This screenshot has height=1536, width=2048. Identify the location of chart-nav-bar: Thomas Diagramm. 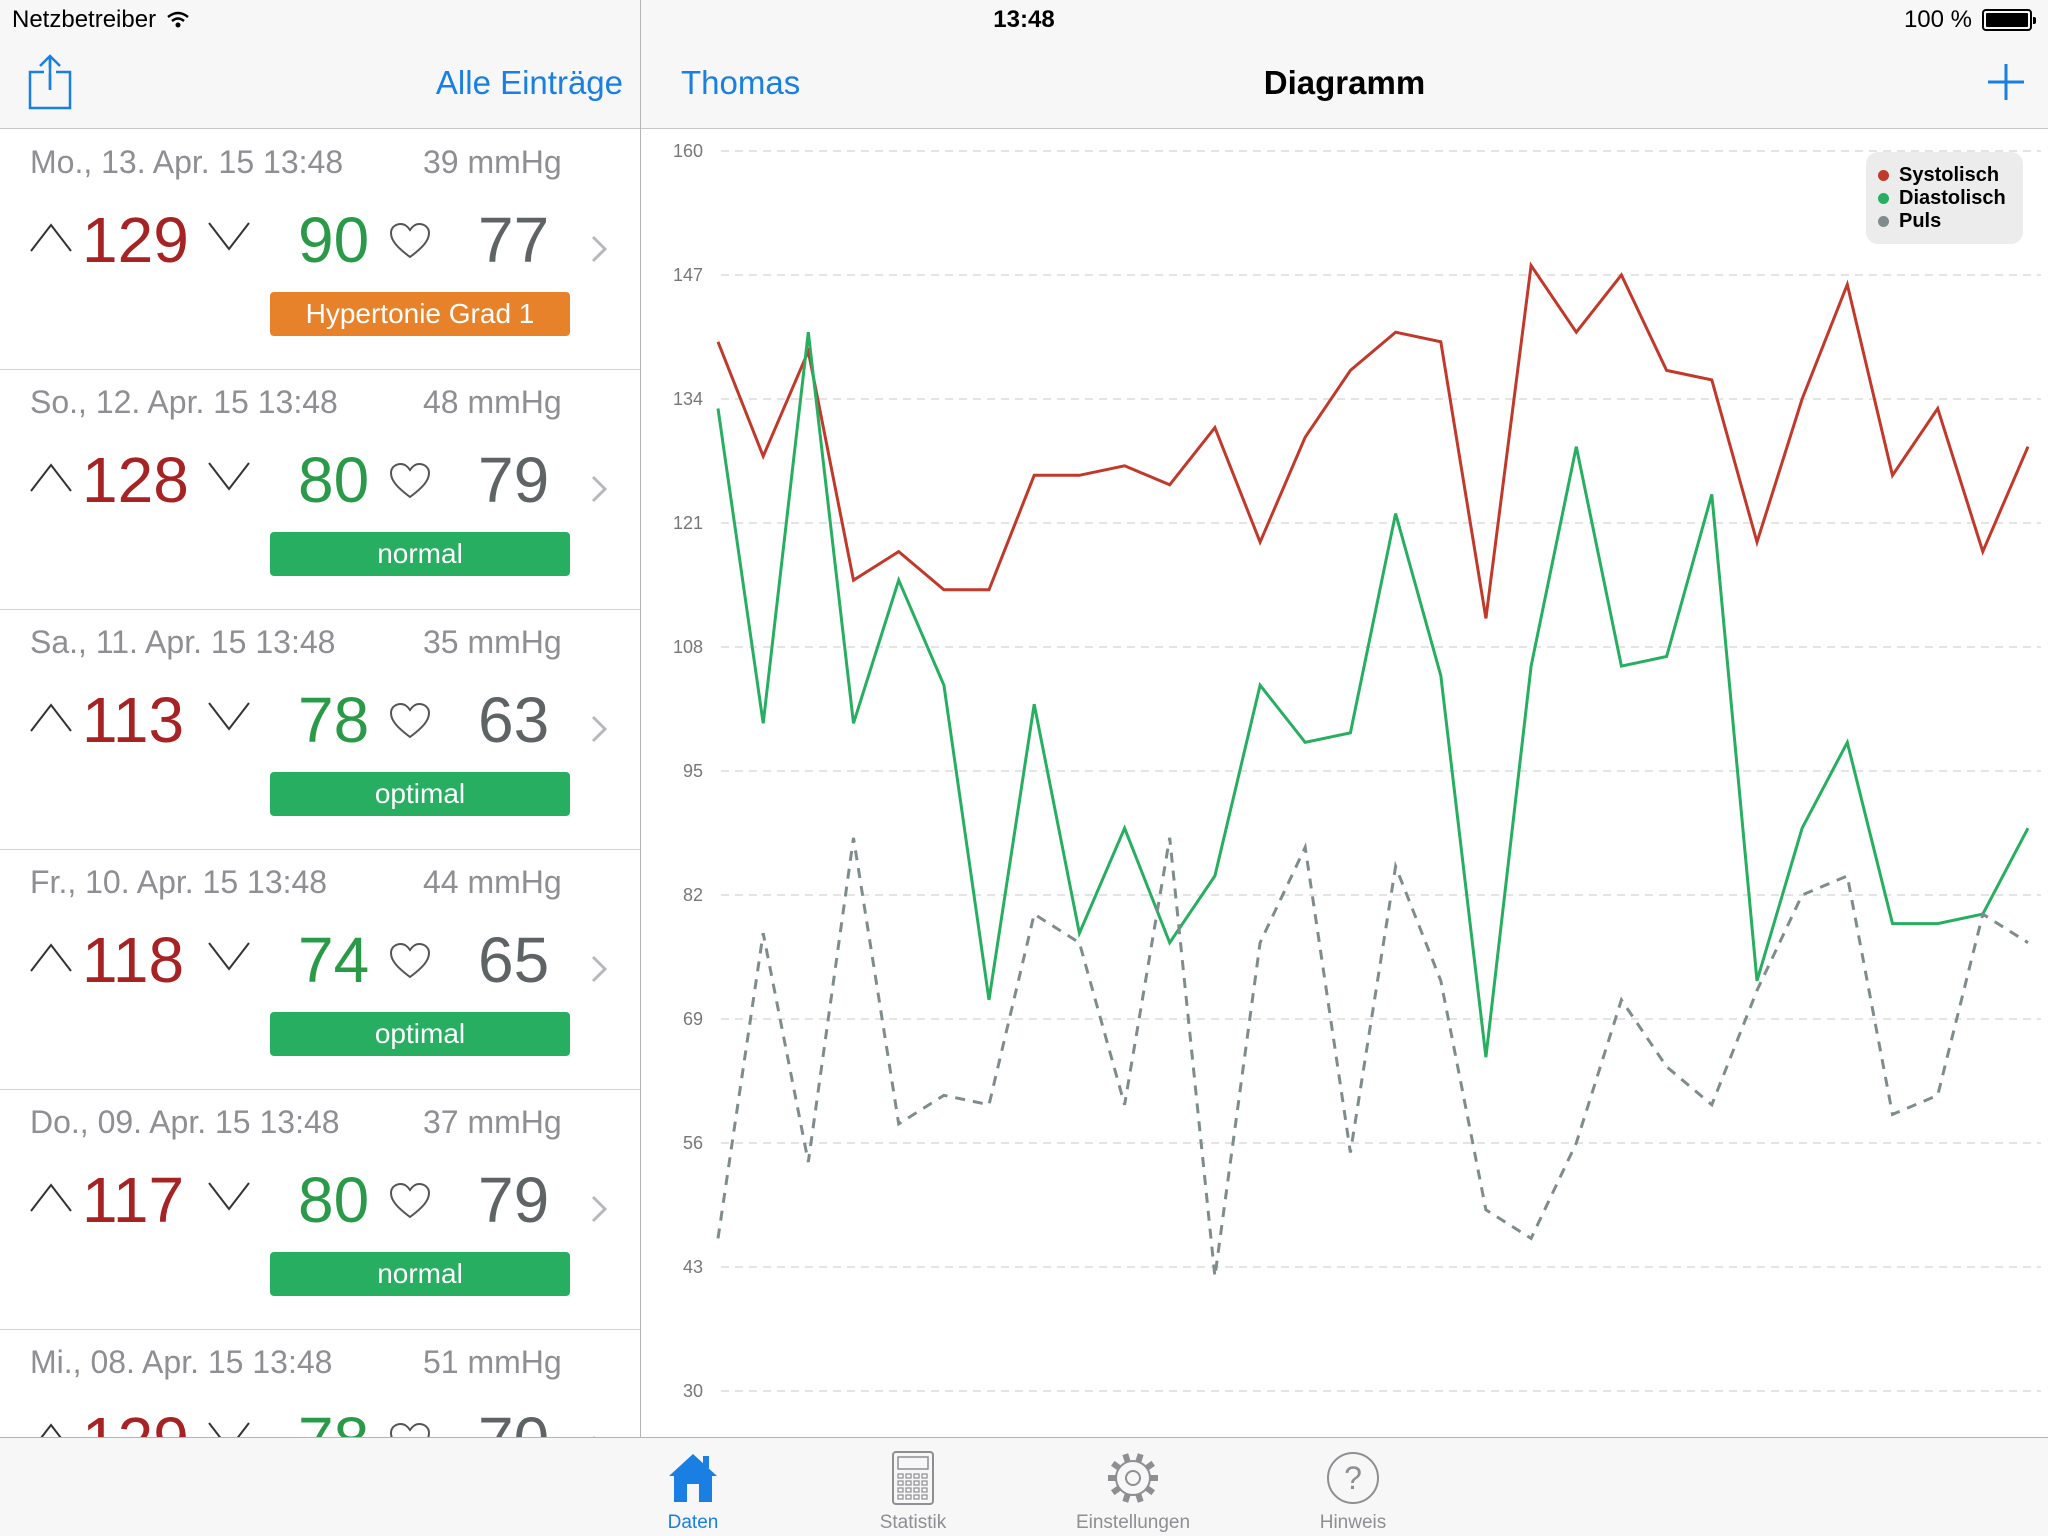
(1344, 64).